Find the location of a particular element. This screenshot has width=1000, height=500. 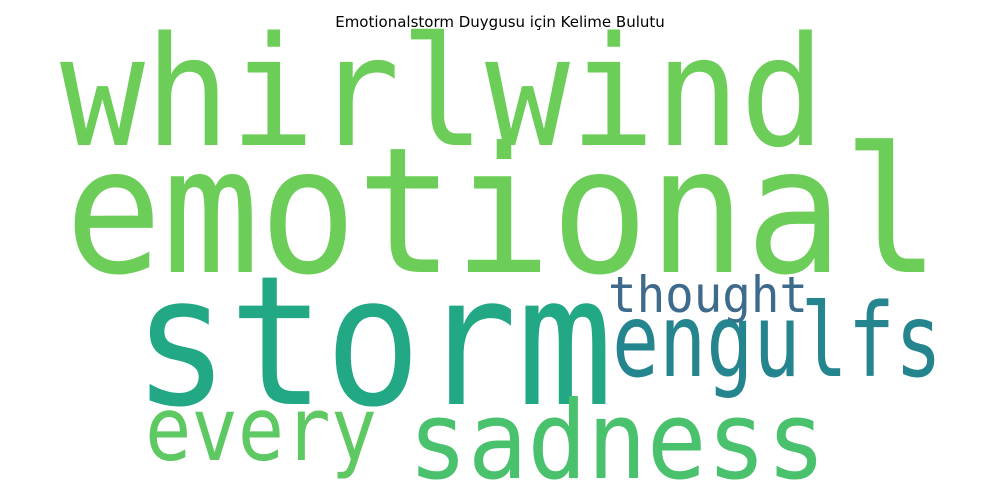

word-sadness: sadness is located at coordinates (617, 439).